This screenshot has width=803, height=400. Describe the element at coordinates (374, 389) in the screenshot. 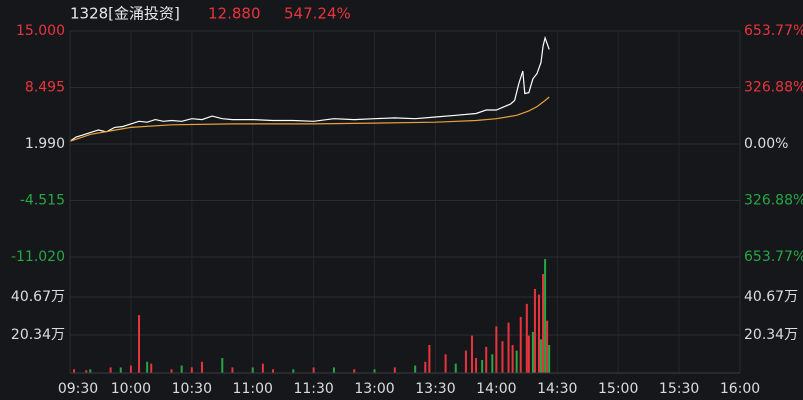

I see `x-tick-label: 13:00` at that location.